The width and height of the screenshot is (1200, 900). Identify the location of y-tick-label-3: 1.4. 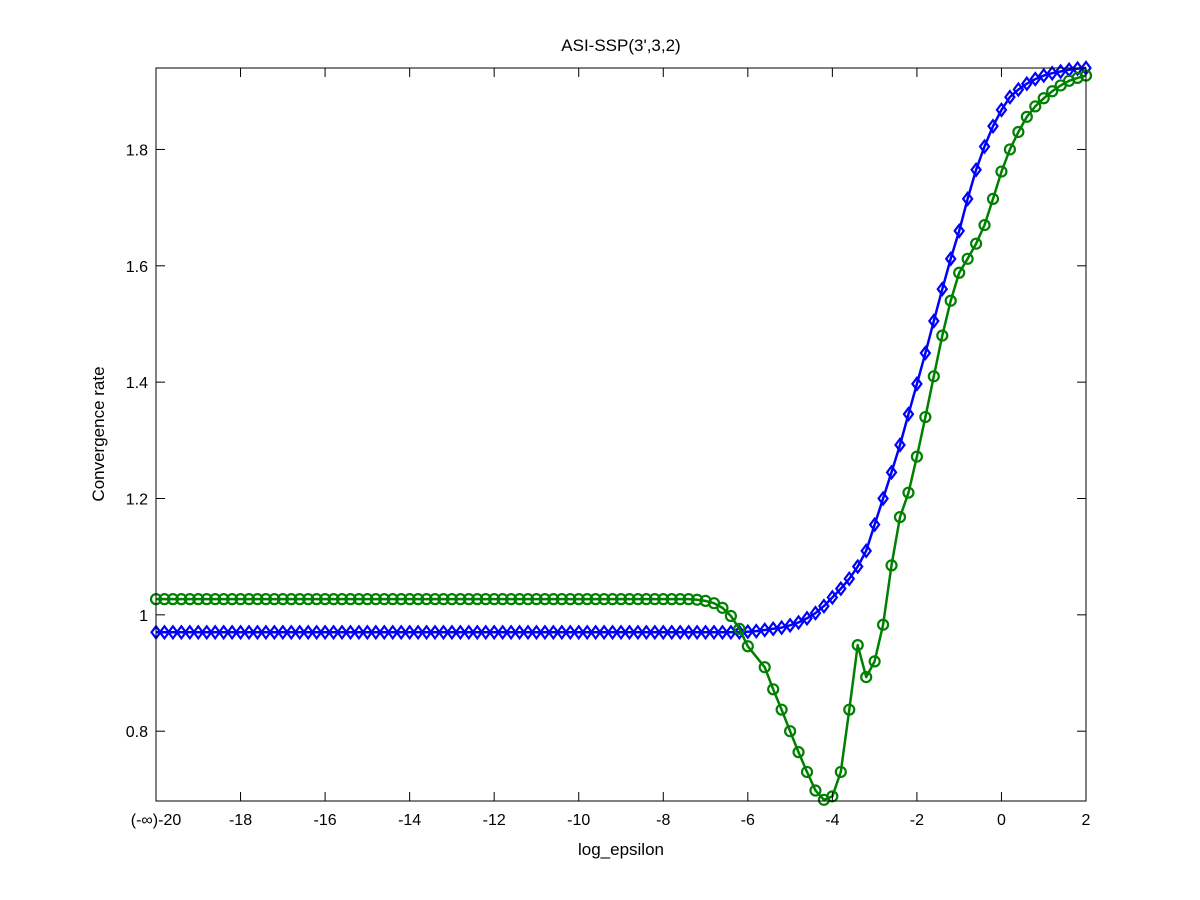
(137, 383).